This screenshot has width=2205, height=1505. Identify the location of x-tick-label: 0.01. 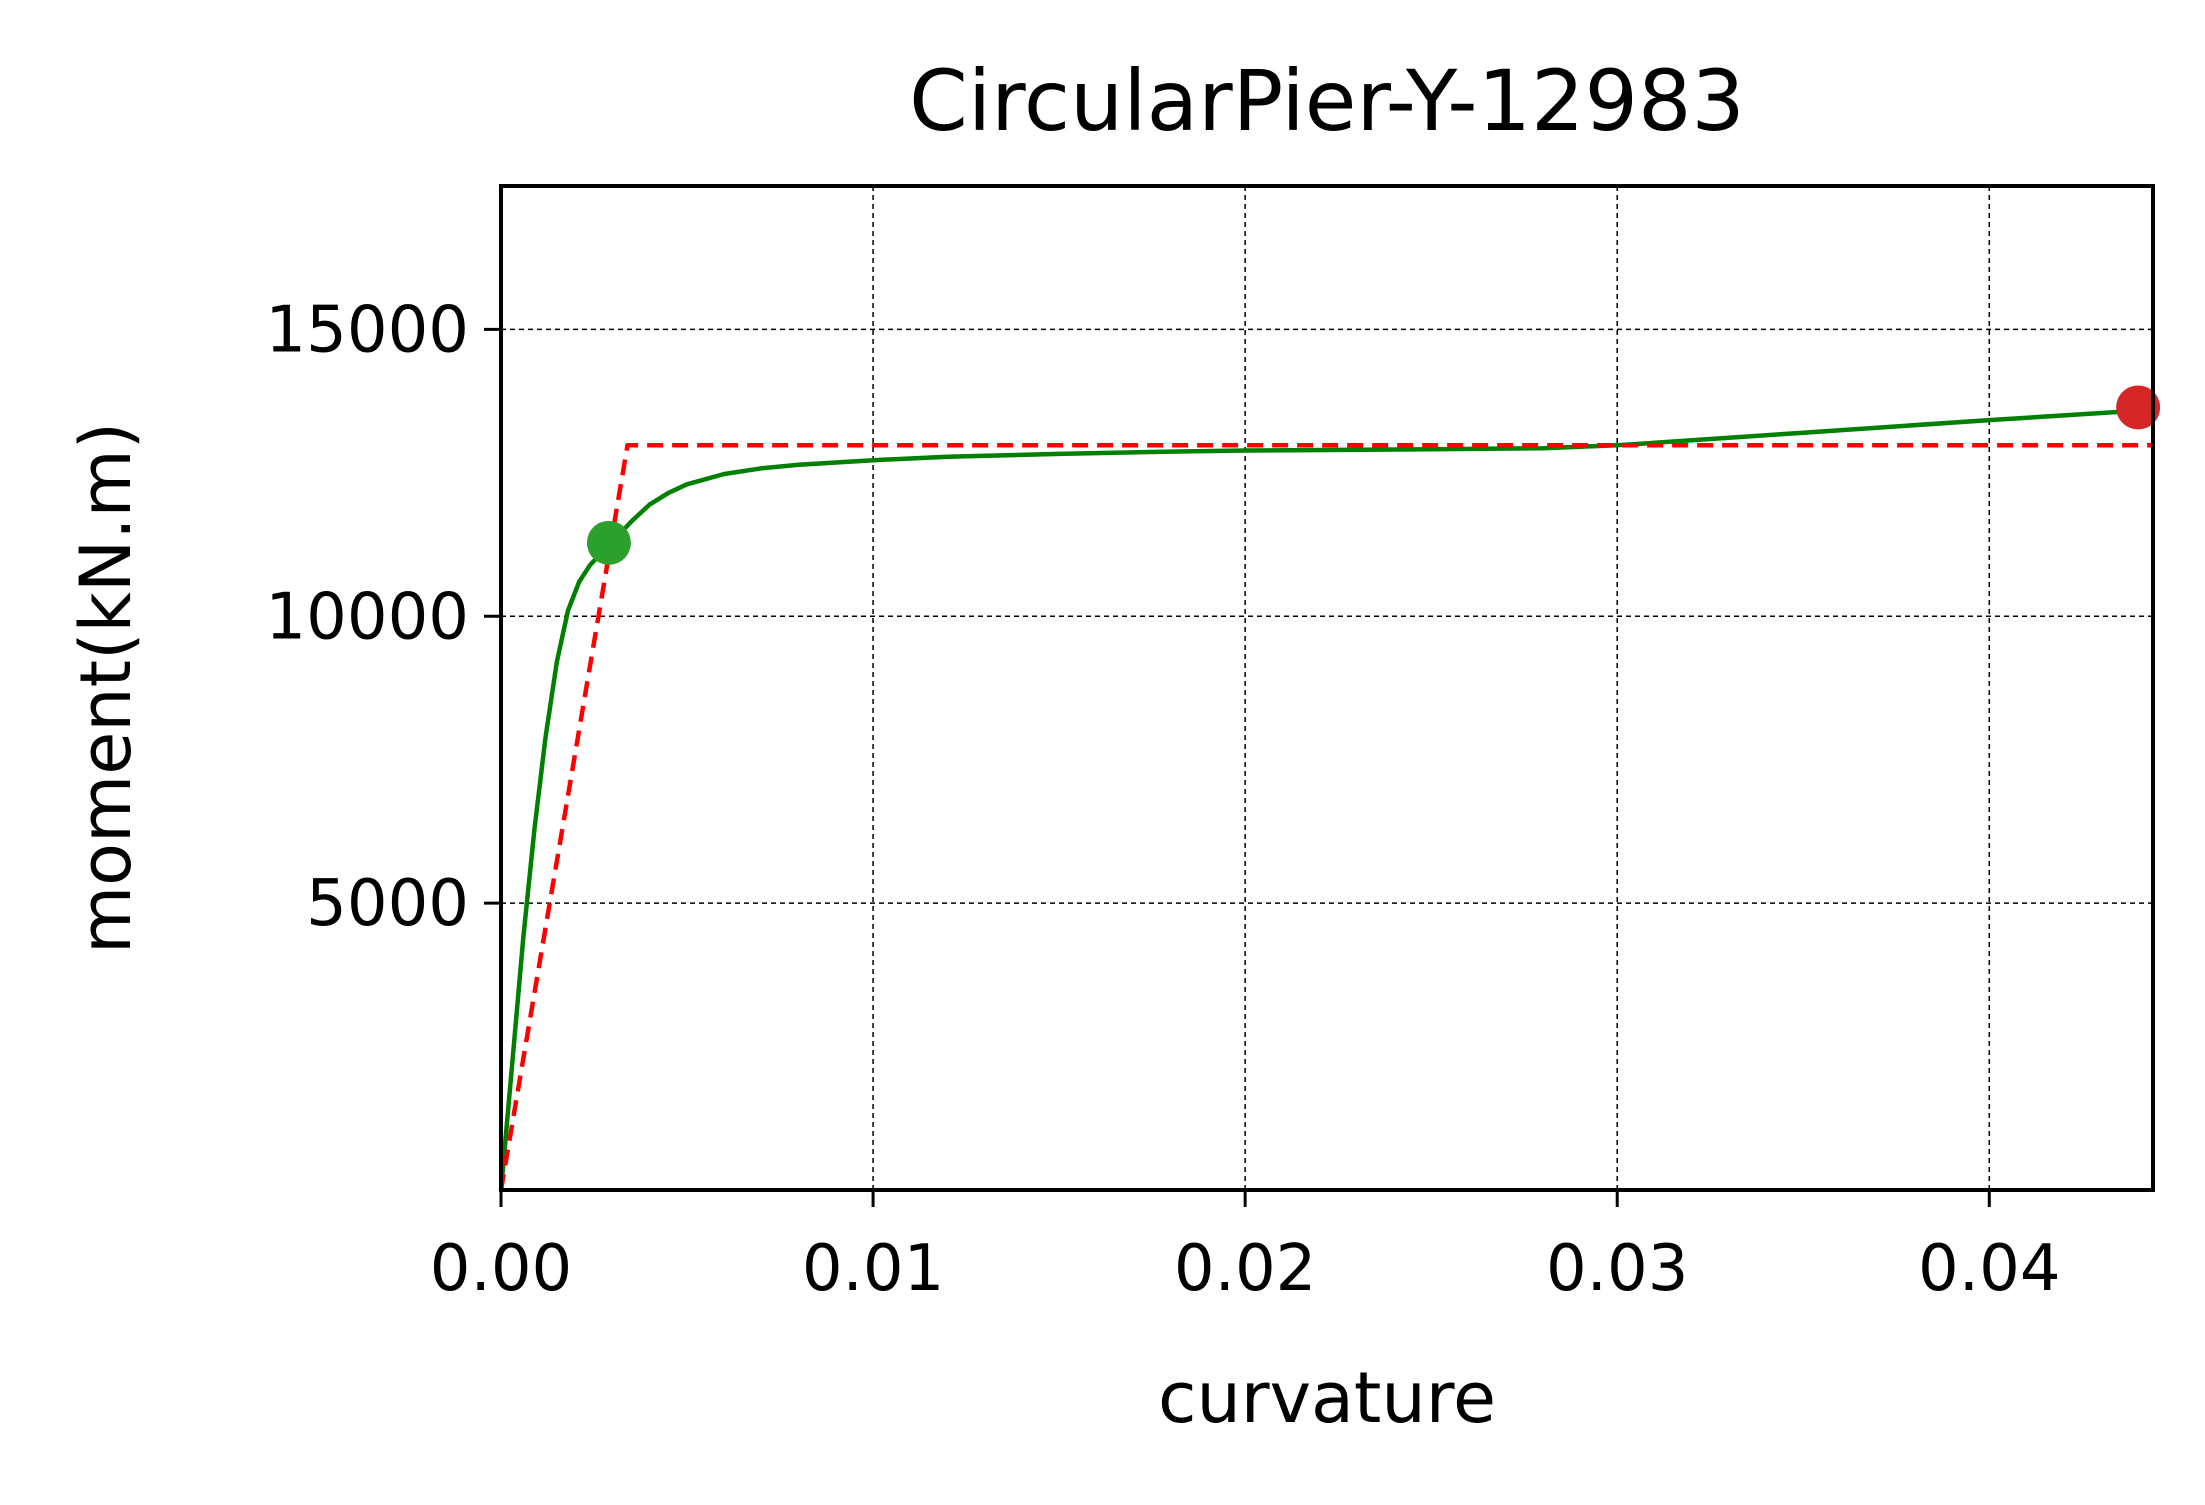
(873, 1269).